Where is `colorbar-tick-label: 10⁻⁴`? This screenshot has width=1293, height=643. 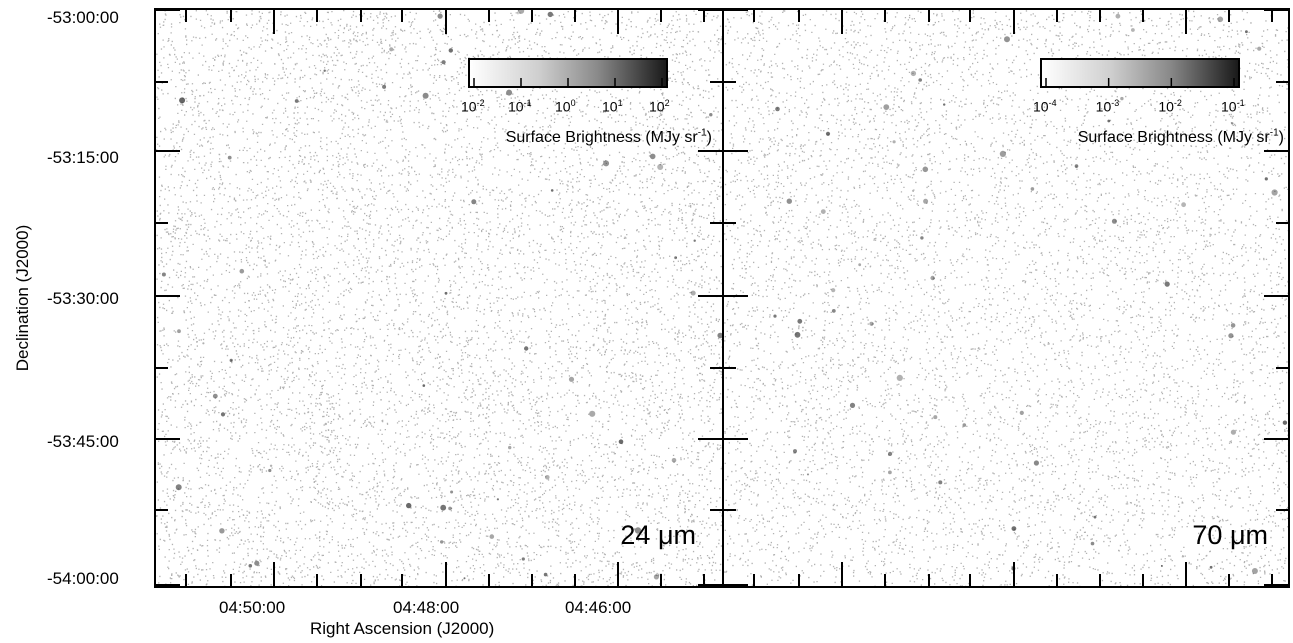 colorbar-tick-label: 10⁻⁴ is located at coordinates (1045, 106).